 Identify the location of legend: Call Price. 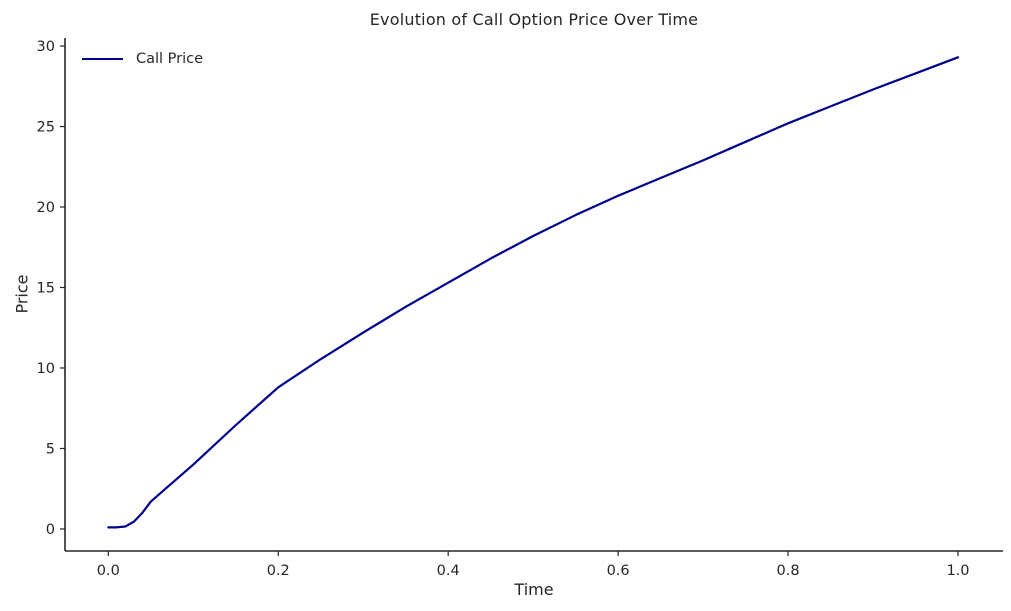
(142, 59).